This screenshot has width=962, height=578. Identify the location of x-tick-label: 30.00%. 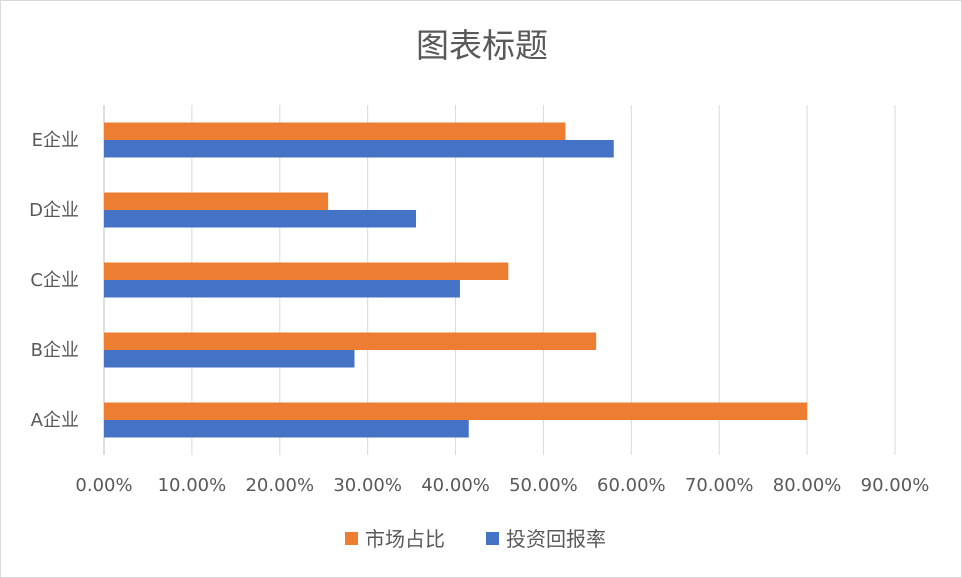
(367, 485).